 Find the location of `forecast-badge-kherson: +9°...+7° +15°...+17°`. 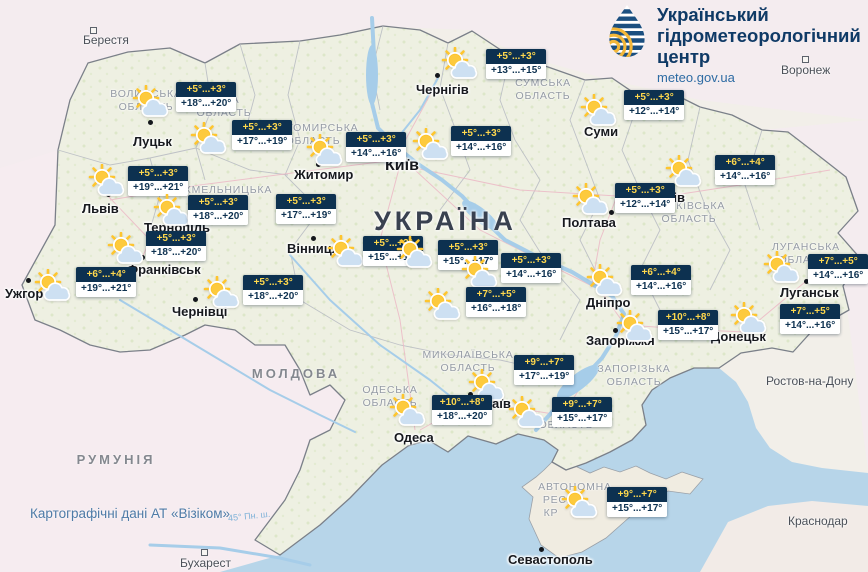

forecast-badge-kherson: +9°...+7° +15°...+17° is located at coordinates (582, 412).